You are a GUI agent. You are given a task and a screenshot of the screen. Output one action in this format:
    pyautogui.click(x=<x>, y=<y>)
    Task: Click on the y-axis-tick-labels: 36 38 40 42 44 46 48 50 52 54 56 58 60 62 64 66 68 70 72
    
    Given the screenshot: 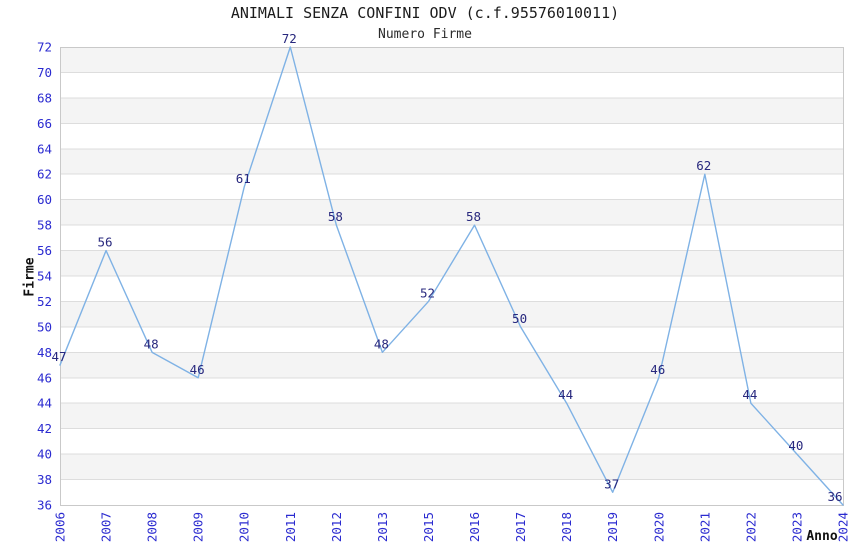 What is the action you would take?
    pyautogui.click(x=44, y=276)
    